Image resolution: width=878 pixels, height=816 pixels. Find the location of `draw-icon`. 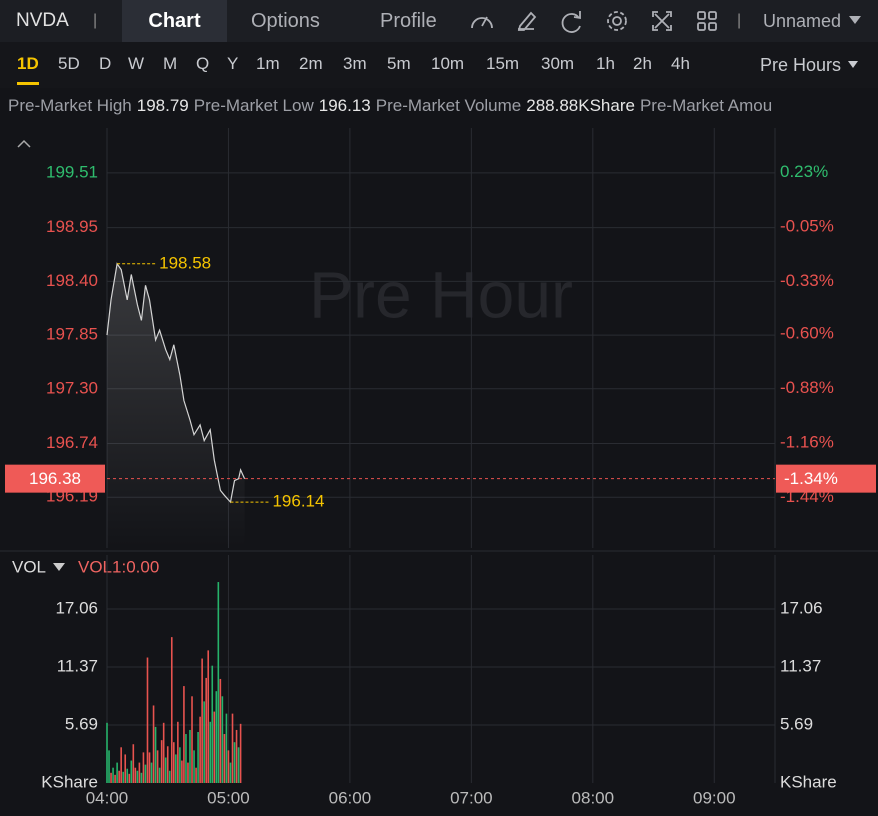

draw-icon is located at coordinates (527, 21).